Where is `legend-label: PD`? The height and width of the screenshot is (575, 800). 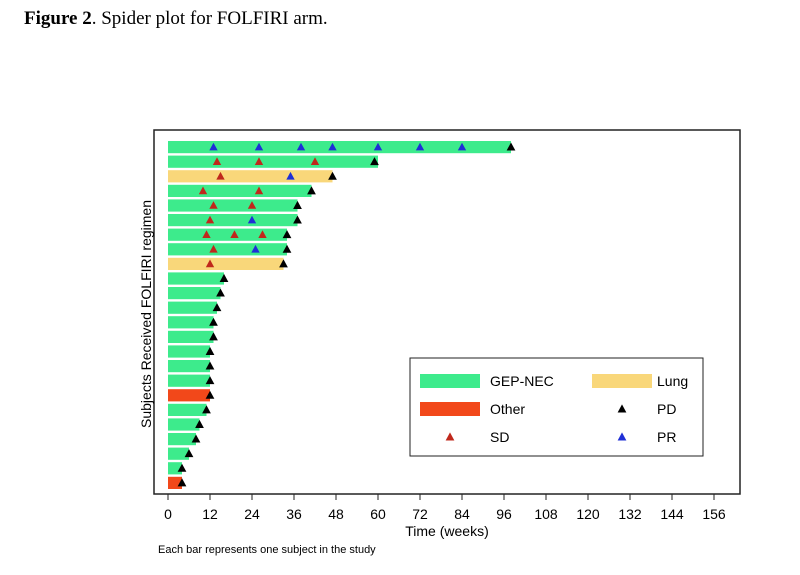 legend-label: PD is located at coordinates (666, 409).